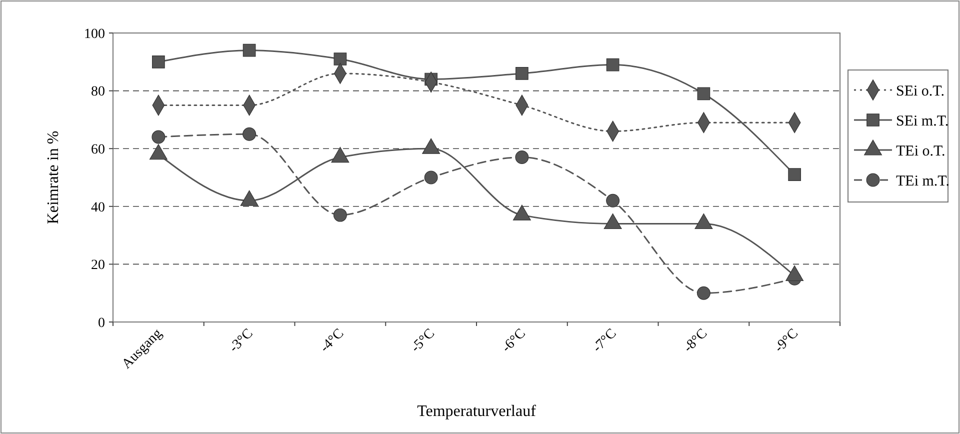  I want to click on y-tick-label: 60, so click(98, 150).